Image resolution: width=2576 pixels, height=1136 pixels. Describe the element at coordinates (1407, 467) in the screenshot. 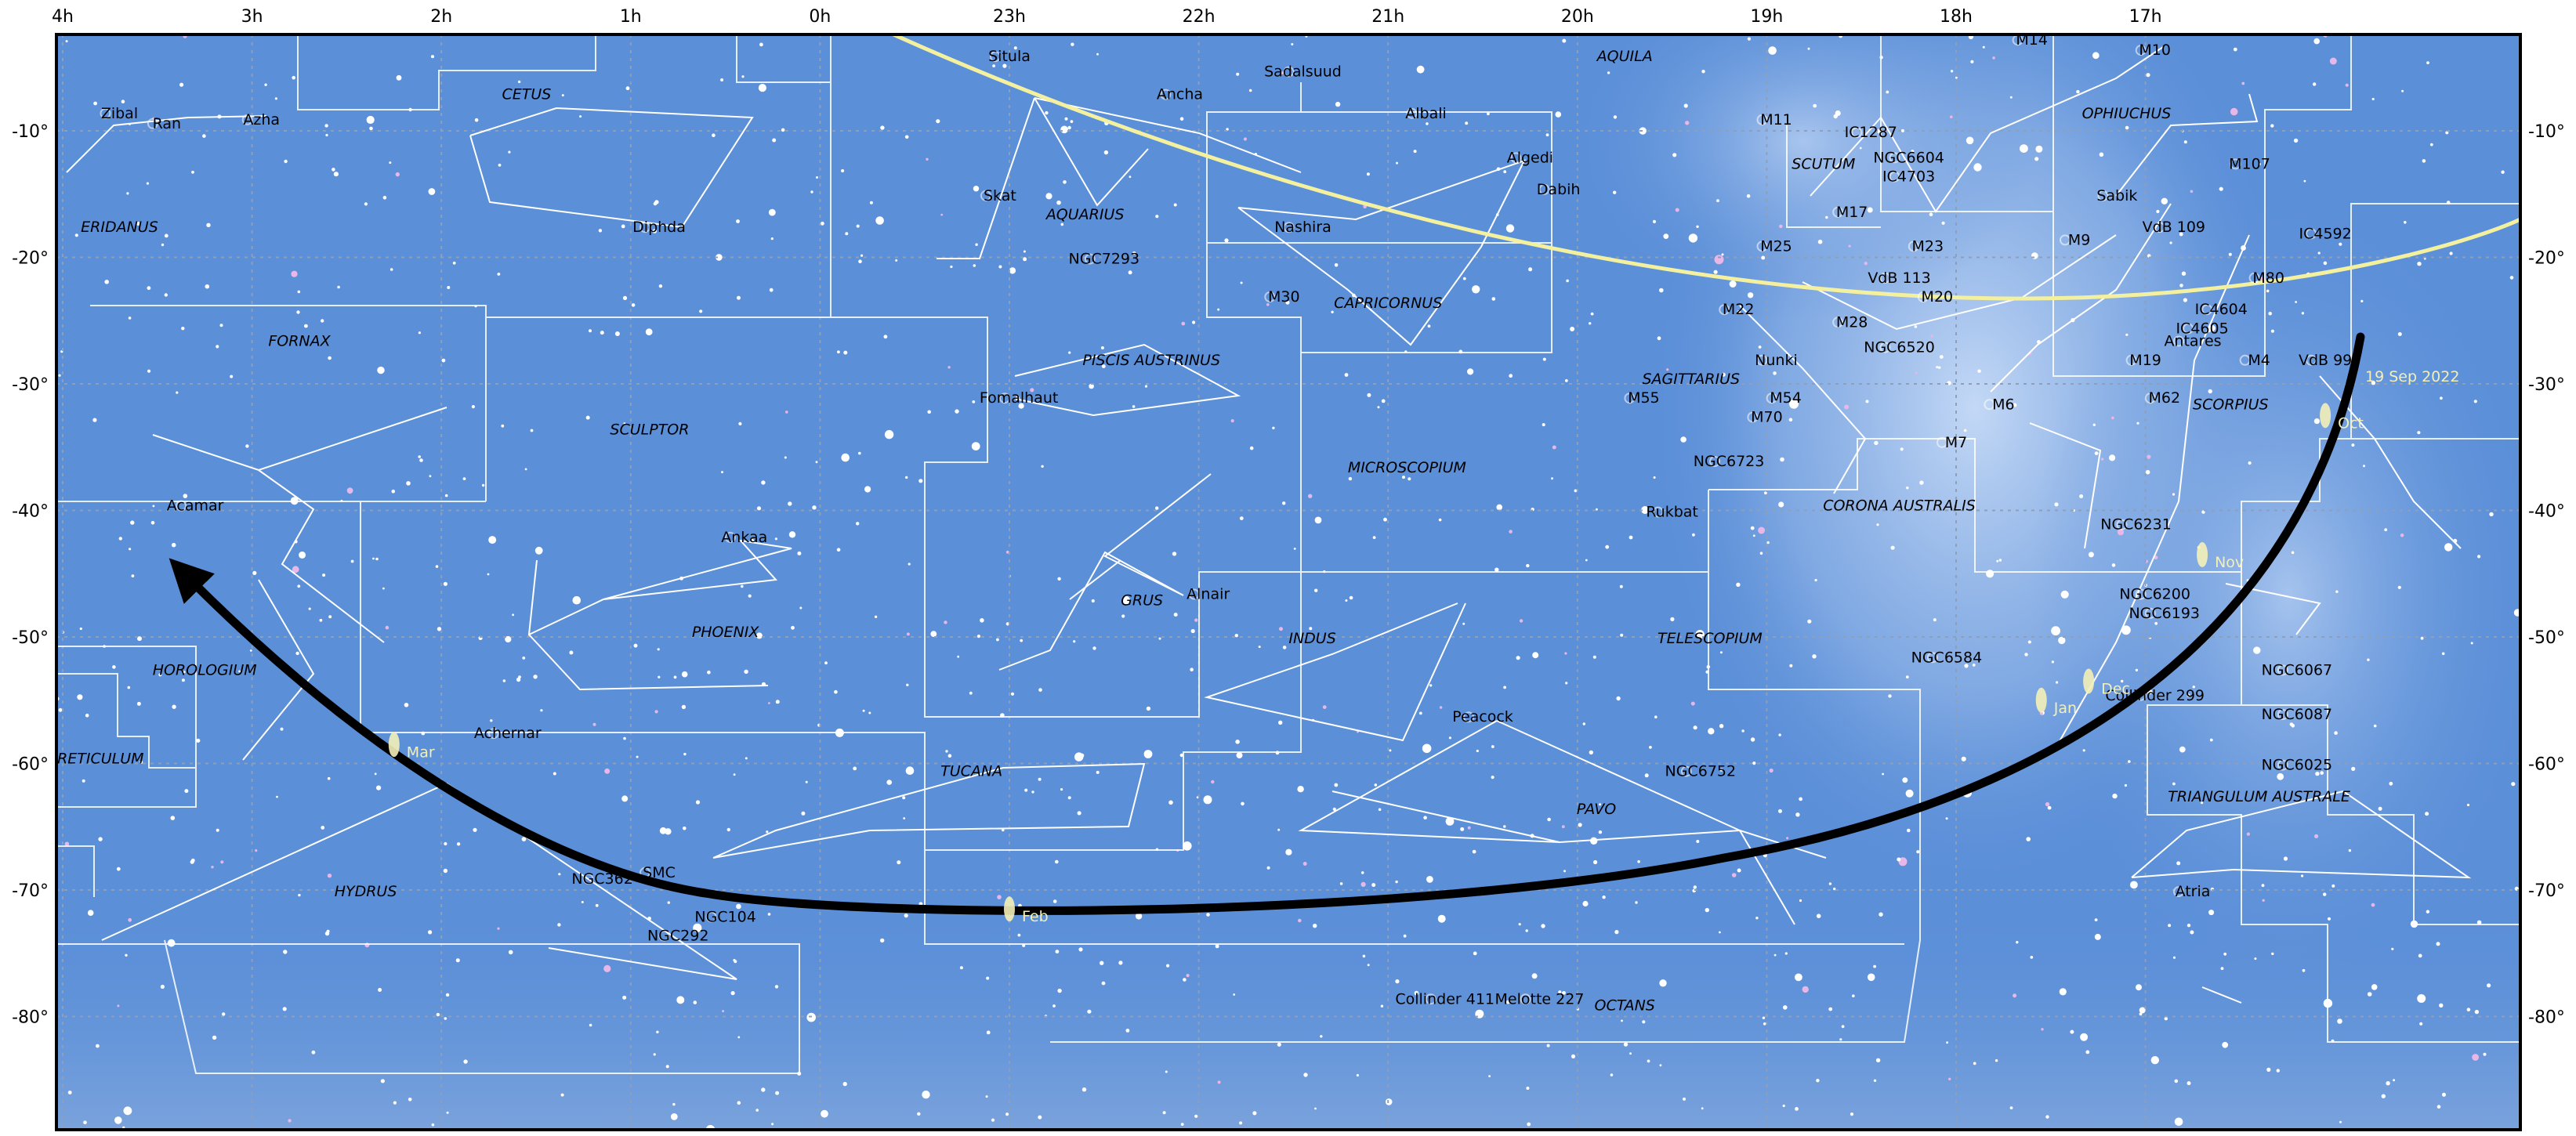

I see `constellation-label: MICROSCOPIUM` at that location.